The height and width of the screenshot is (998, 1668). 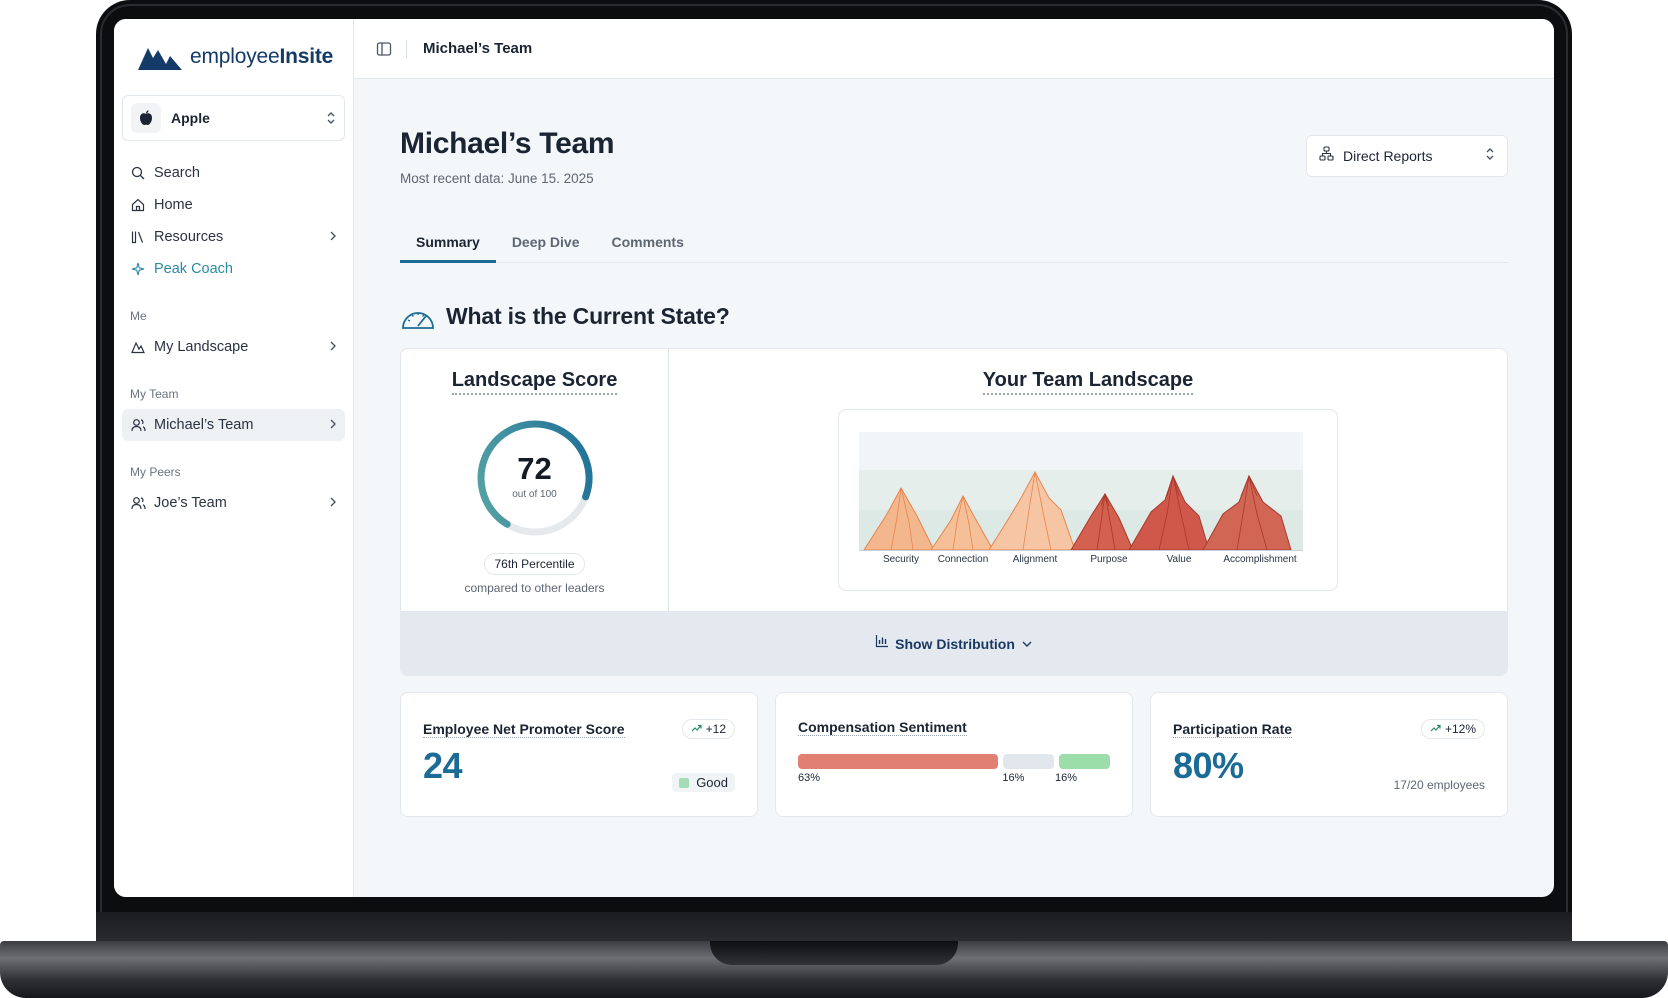 I want to click on search-icon, so click(x=138, y=173).